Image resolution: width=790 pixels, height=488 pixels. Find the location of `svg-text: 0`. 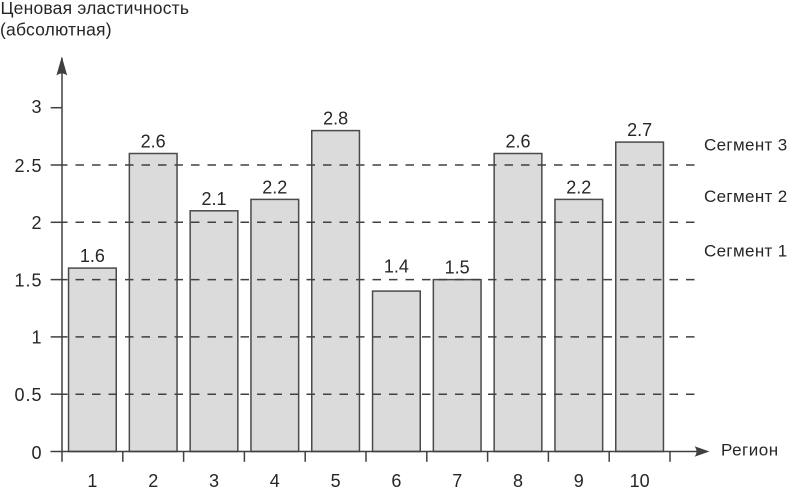

svg-text: 0 is located at coordinates (36, 453).